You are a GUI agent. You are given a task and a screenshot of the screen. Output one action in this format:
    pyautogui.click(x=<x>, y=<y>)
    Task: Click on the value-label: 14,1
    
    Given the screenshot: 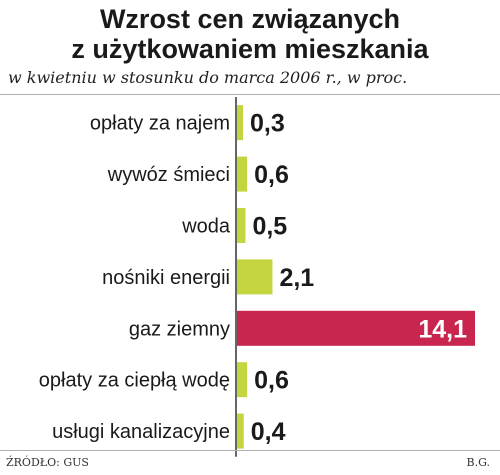 What is the action you would take?
    pyautogui.click(x=442, y=329)
    